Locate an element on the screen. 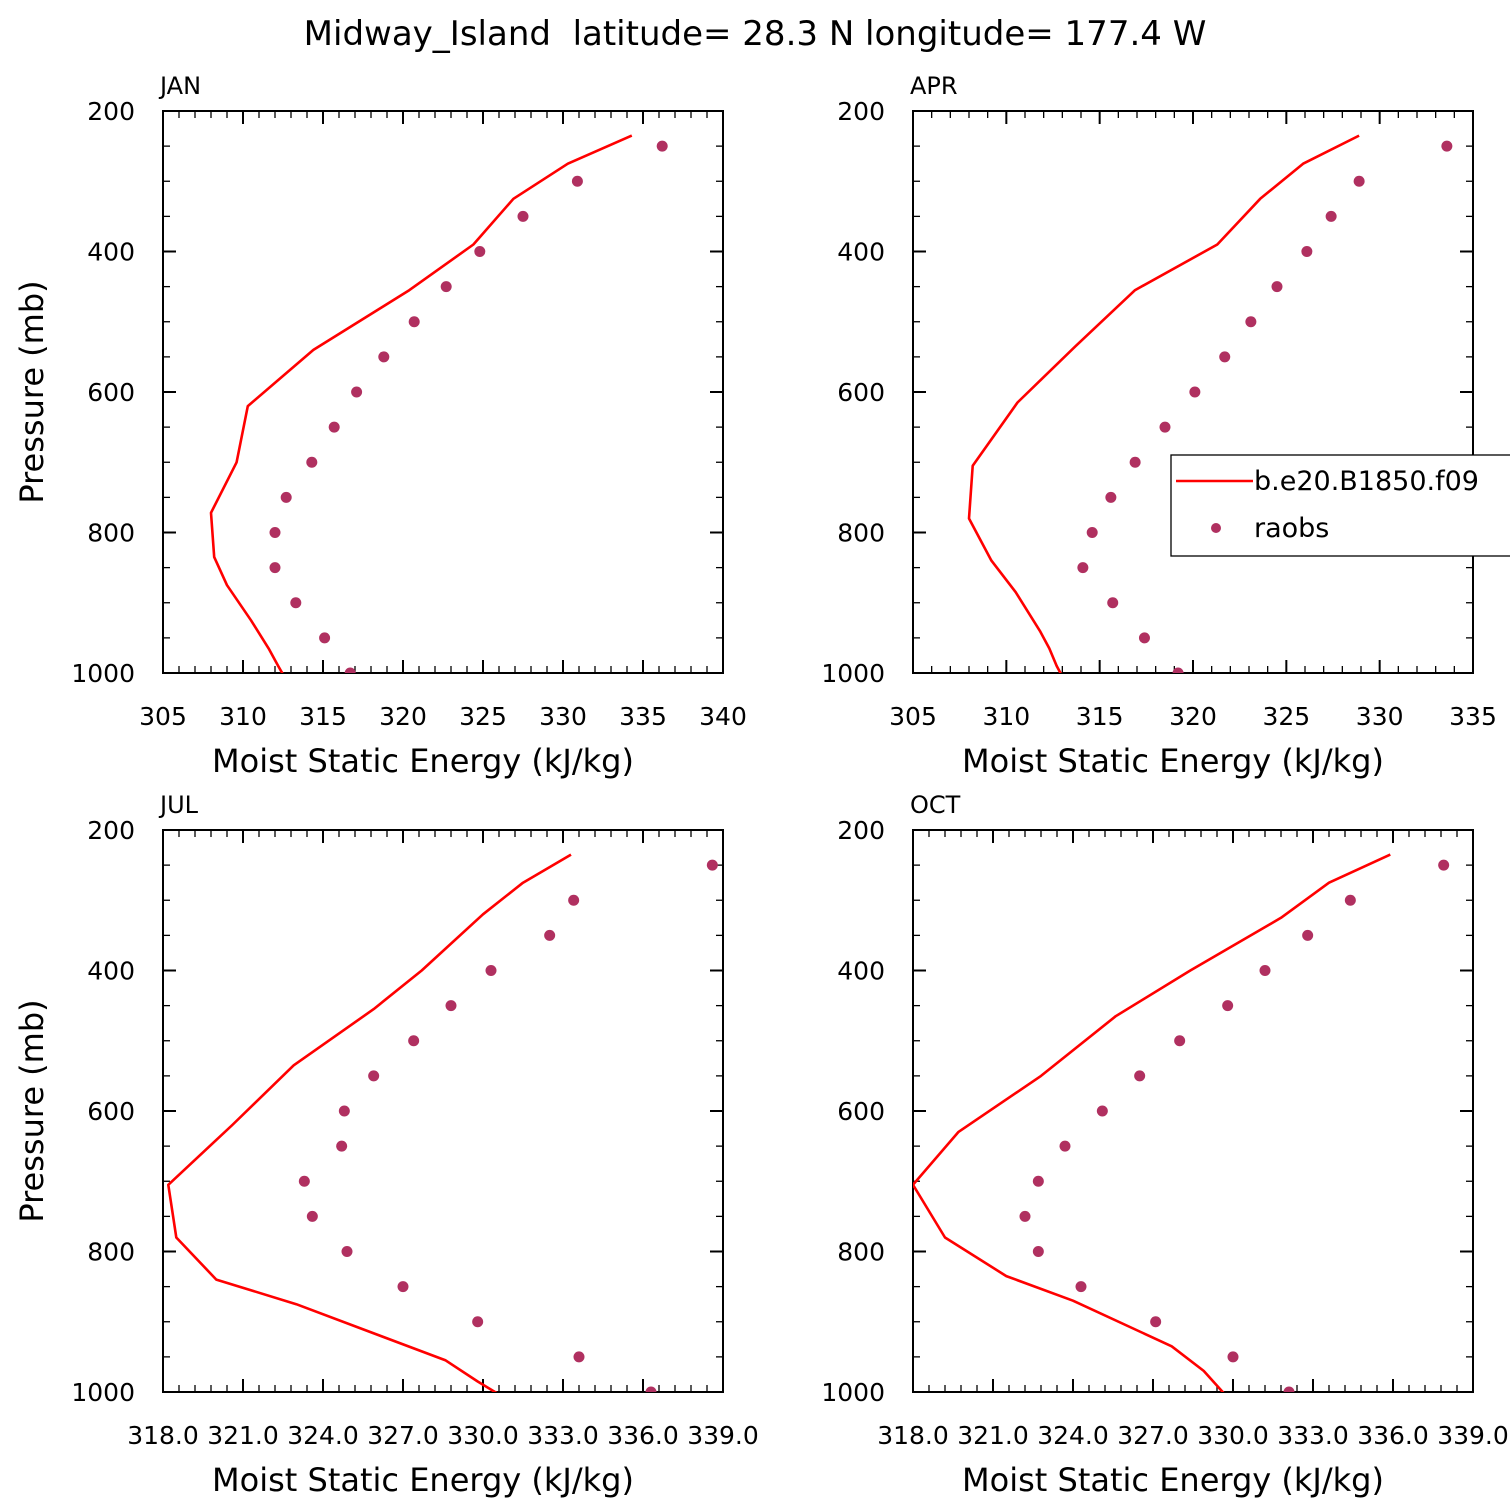  panel-title-oct: OCT is located at coordinates (935, 805).